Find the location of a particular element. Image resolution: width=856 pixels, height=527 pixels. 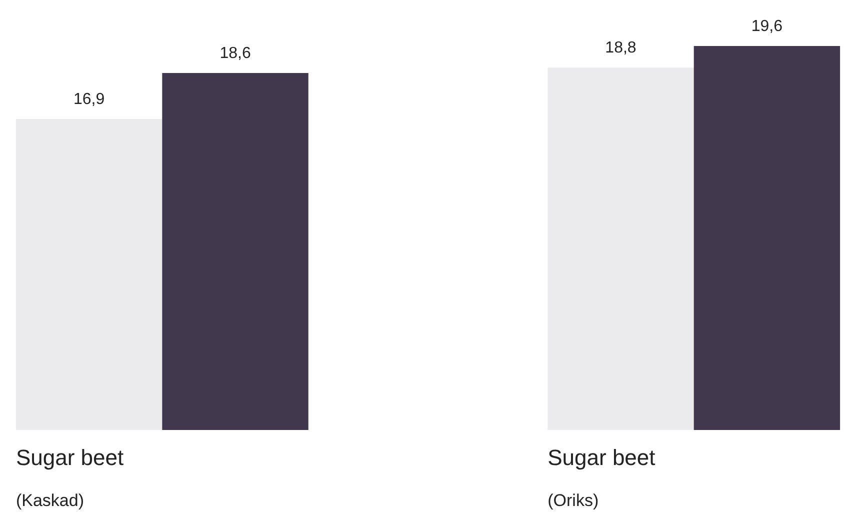

category-label: Sugar beet (Kaskad) is located at coordinates (70, 477).